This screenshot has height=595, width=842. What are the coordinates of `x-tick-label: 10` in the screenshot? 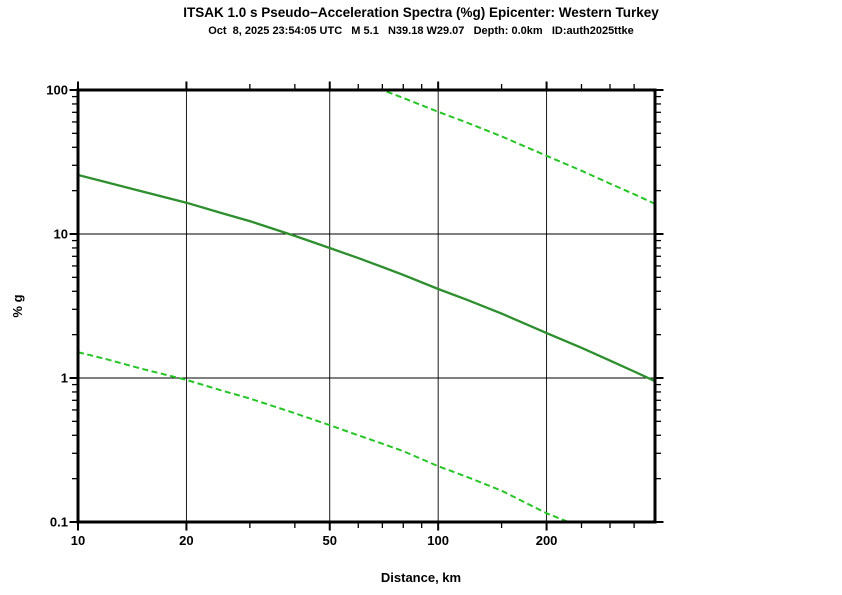 It's located at (78, 540).